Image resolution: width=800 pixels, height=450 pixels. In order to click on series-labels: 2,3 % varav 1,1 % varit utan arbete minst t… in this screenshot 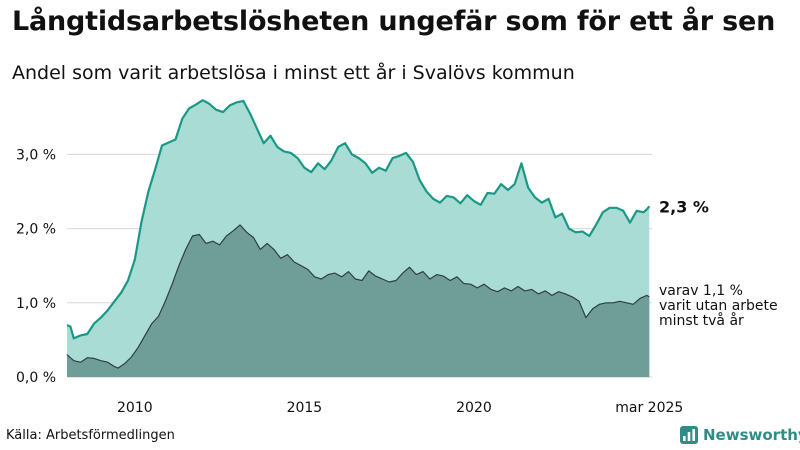, I will do `click(718, 263)`.